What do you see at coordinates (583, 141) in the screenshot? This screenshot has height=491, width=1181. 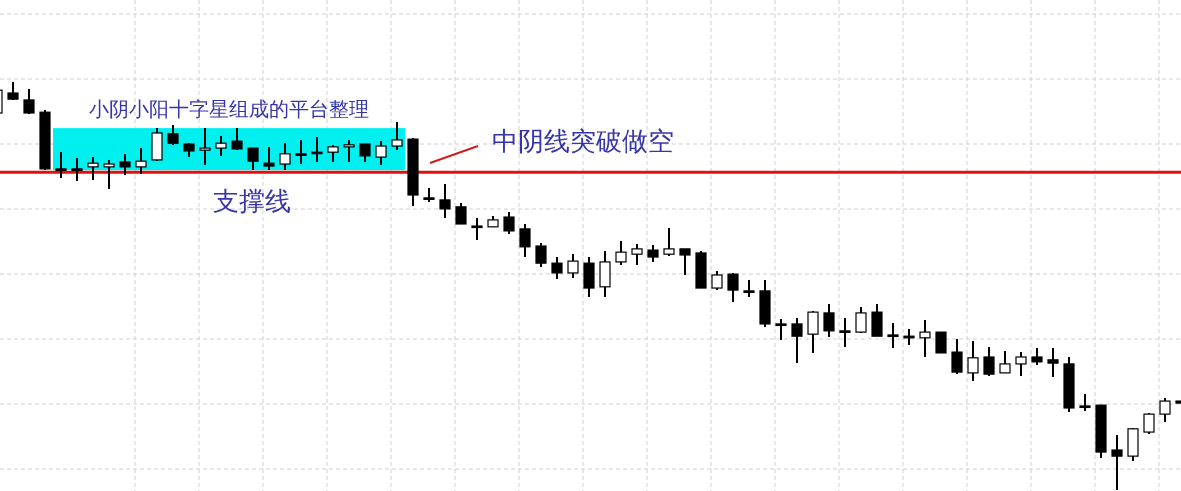 I see `annotation: 中阴线突破做空` at bounding box center [583, 141].